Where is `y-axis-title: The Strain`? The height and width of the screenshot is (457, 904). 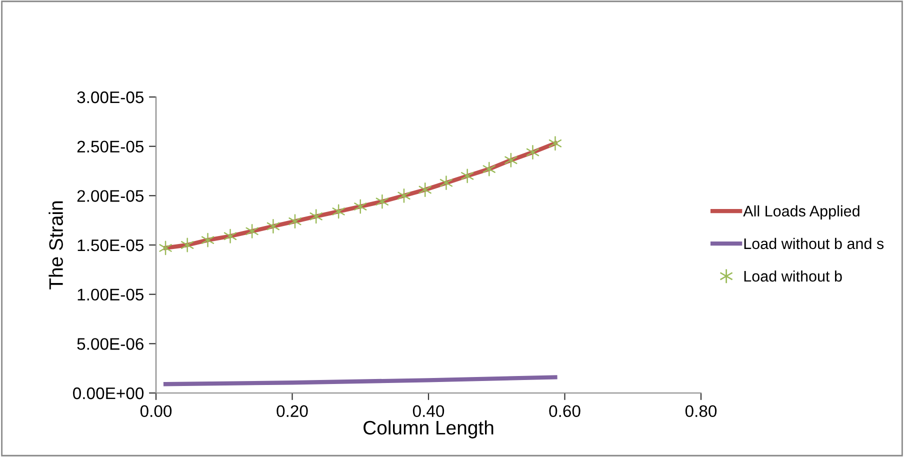 y-axis-title: The Strain is located at coordinates (55, 245).